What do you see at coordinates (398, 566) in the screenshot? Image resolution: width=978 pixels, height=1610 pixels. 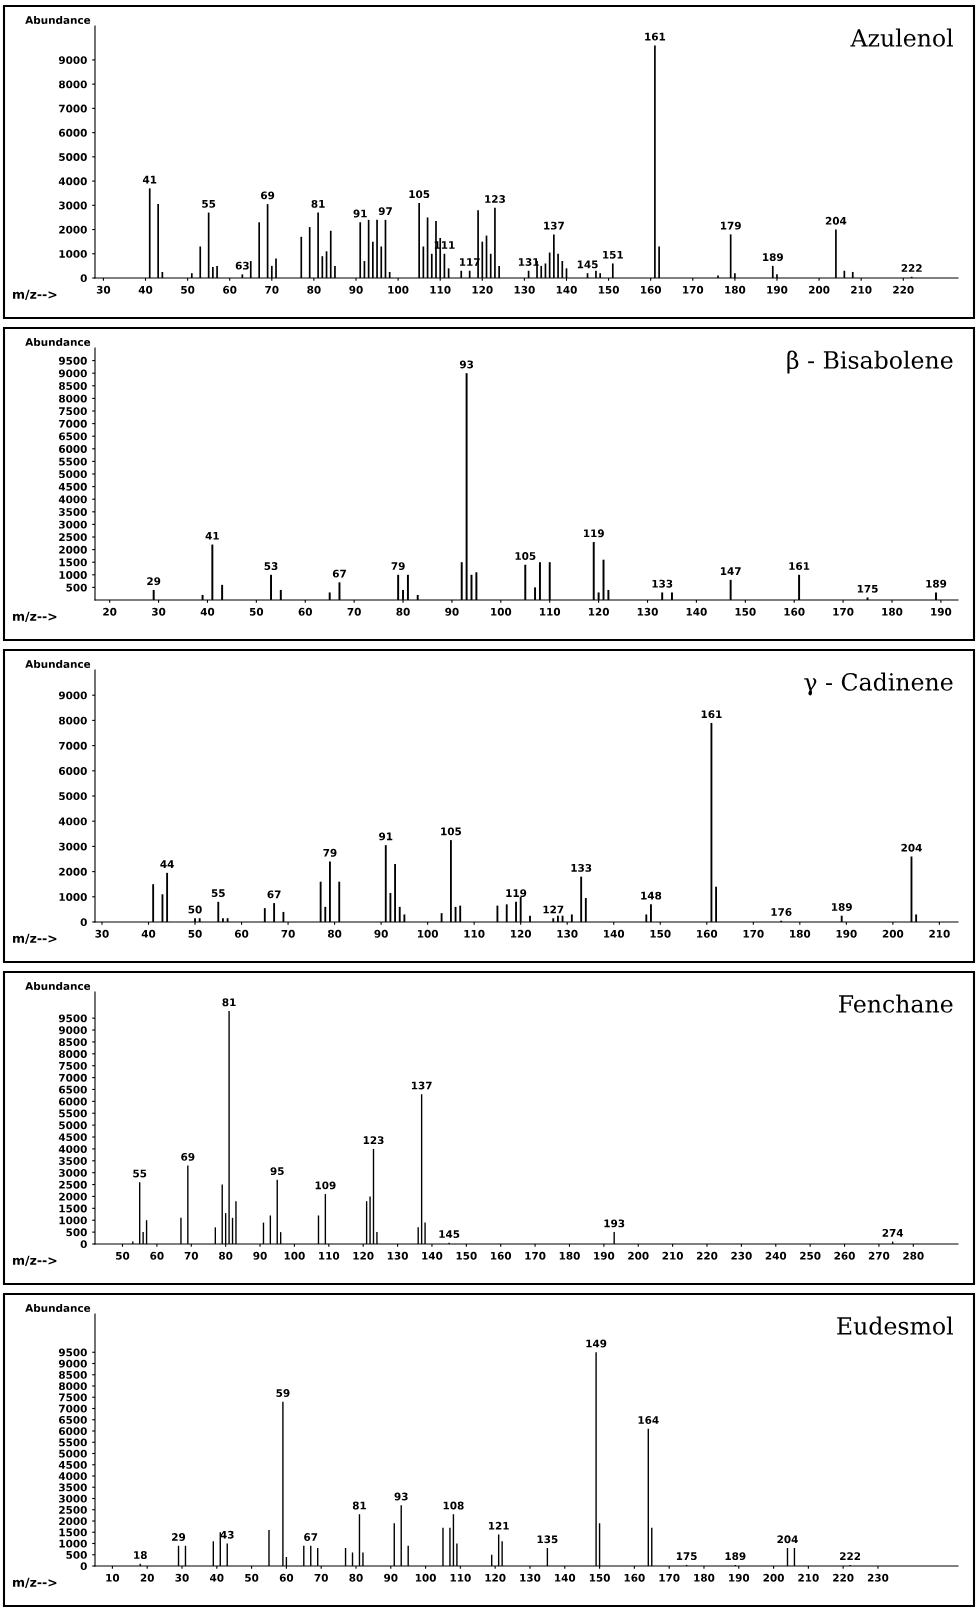 I see `annotation: 79` at bounding box center [398, 566].